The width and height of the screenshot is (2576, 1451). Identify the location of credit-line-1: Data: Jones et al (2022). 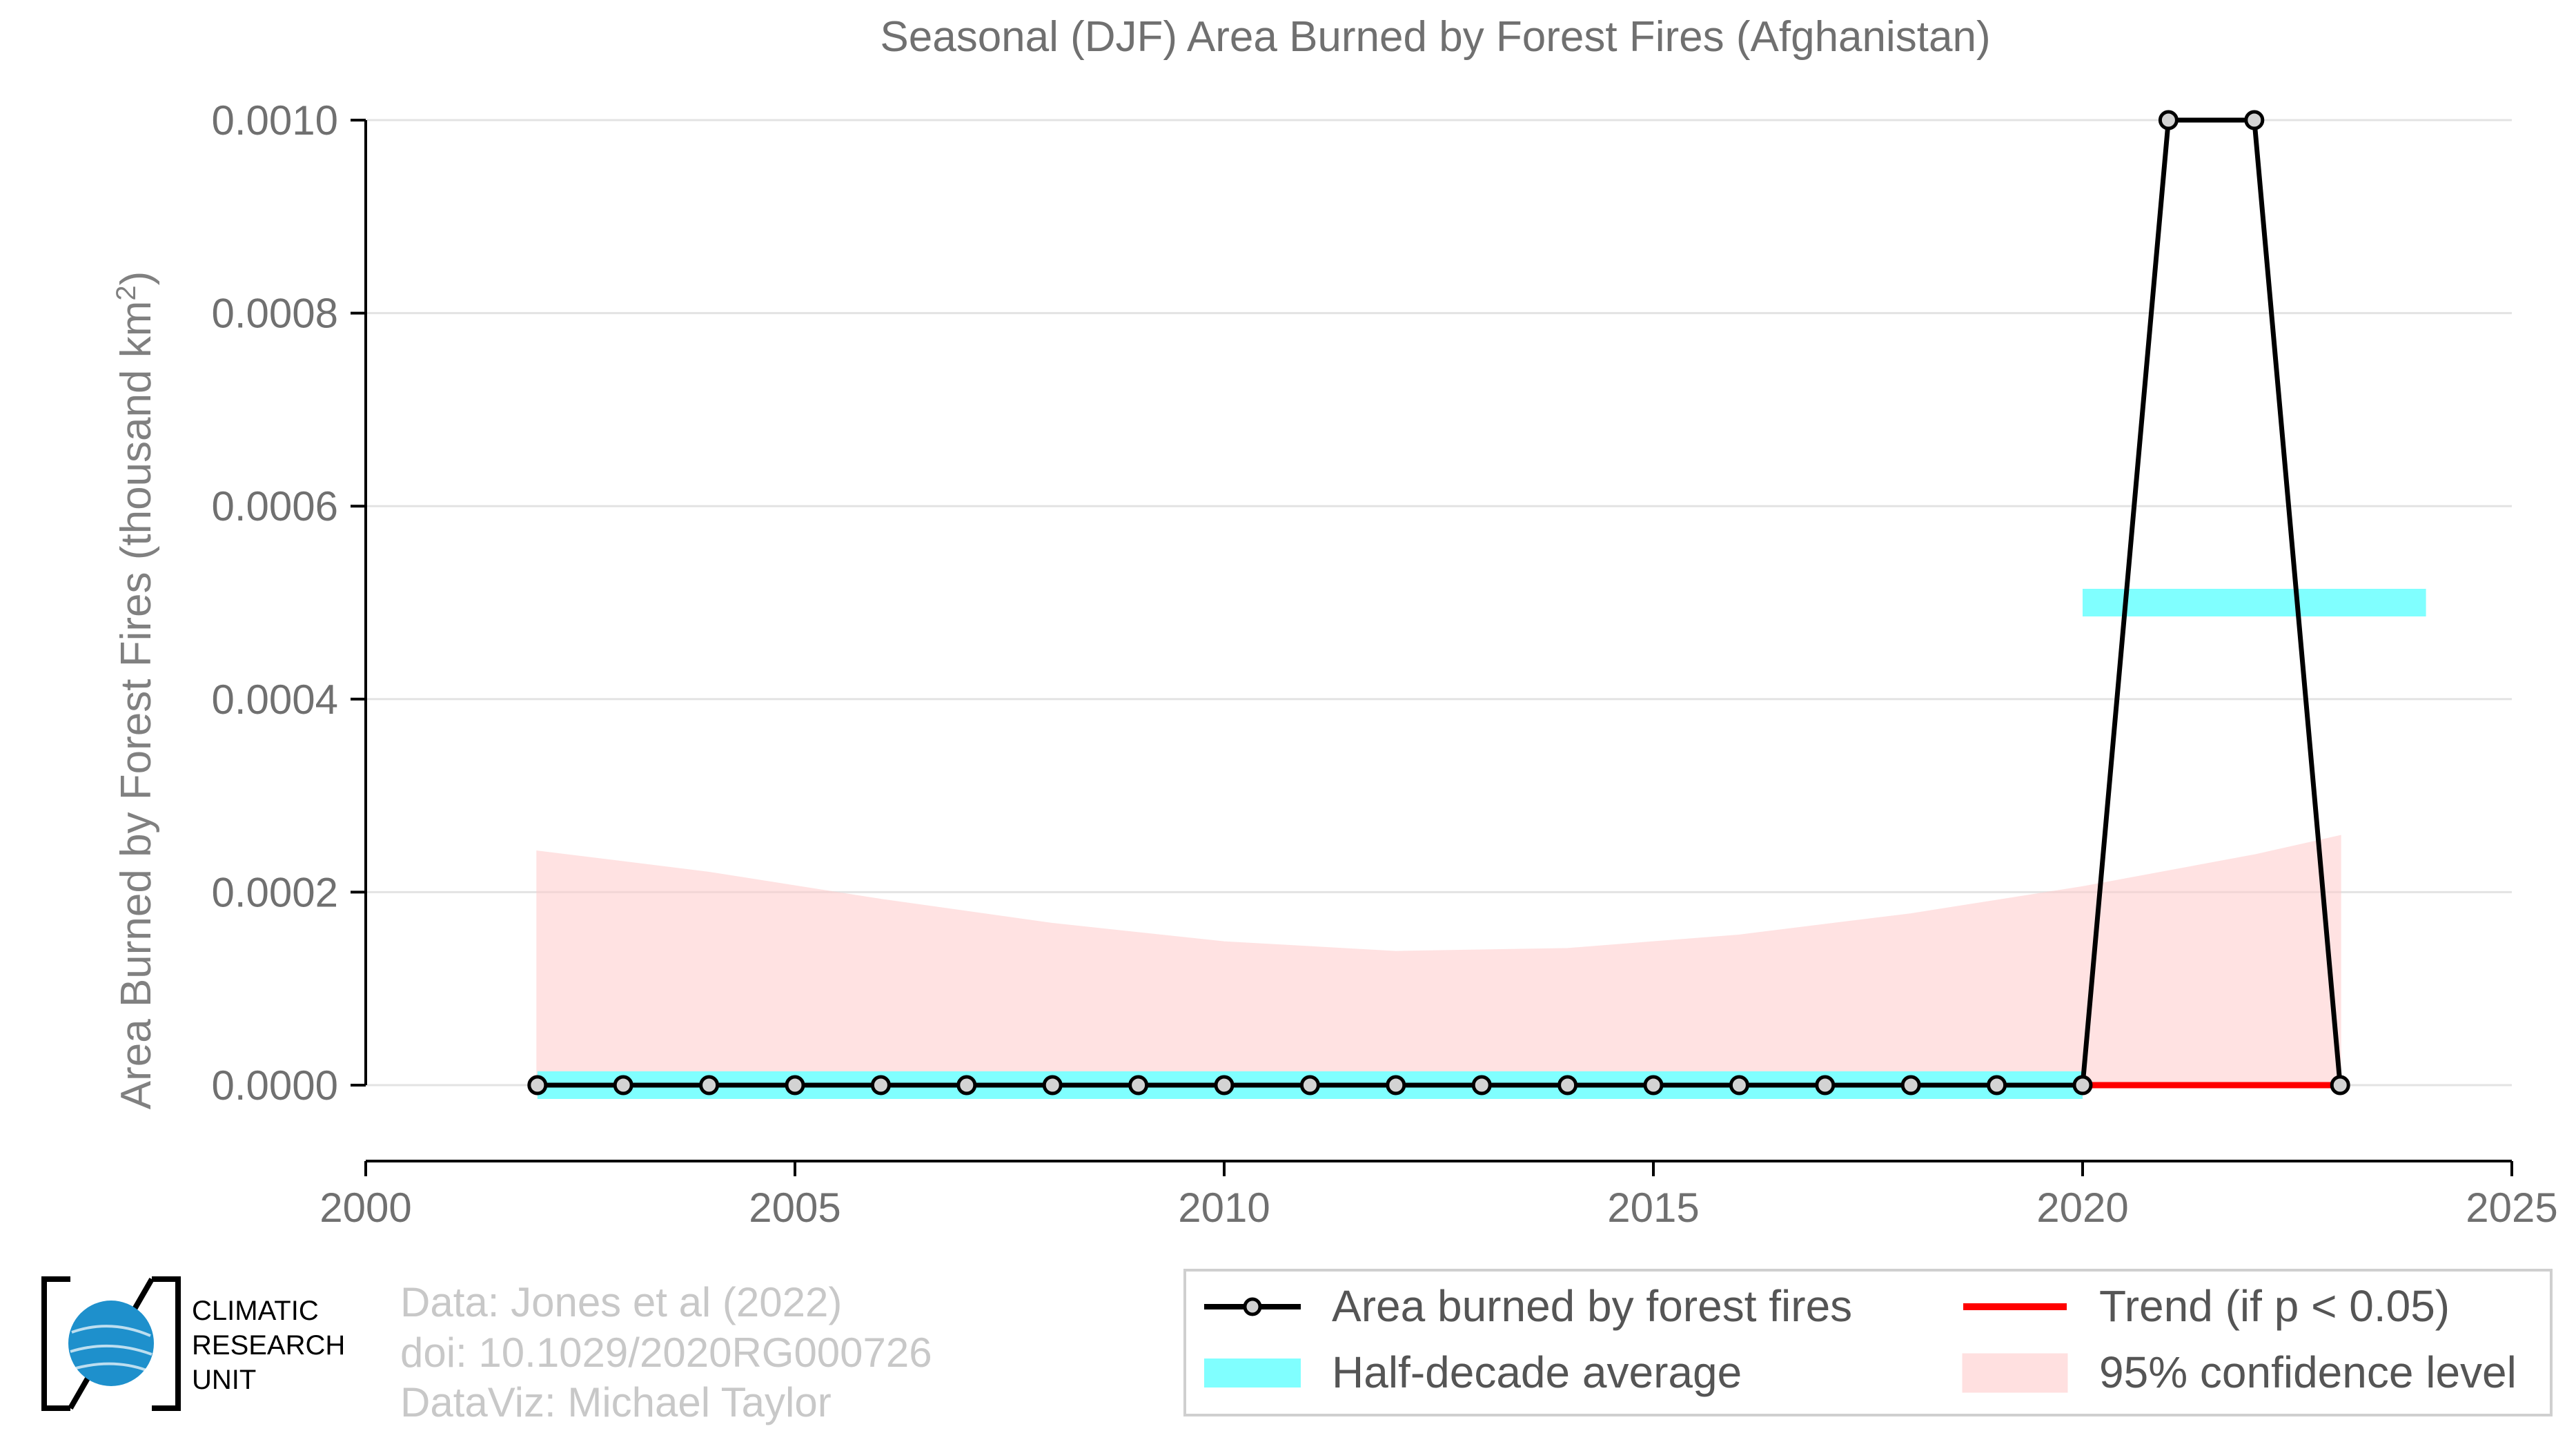
(621, 1302).